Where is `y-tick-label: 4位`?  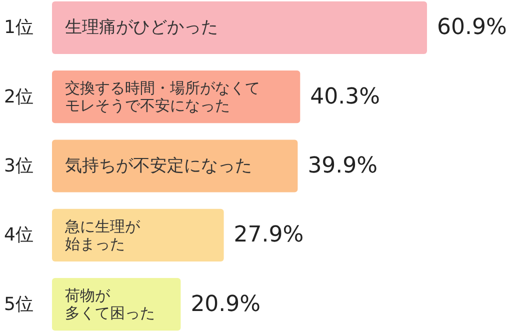 y-tick-label: 4位 is located at coordinates (19, 235).